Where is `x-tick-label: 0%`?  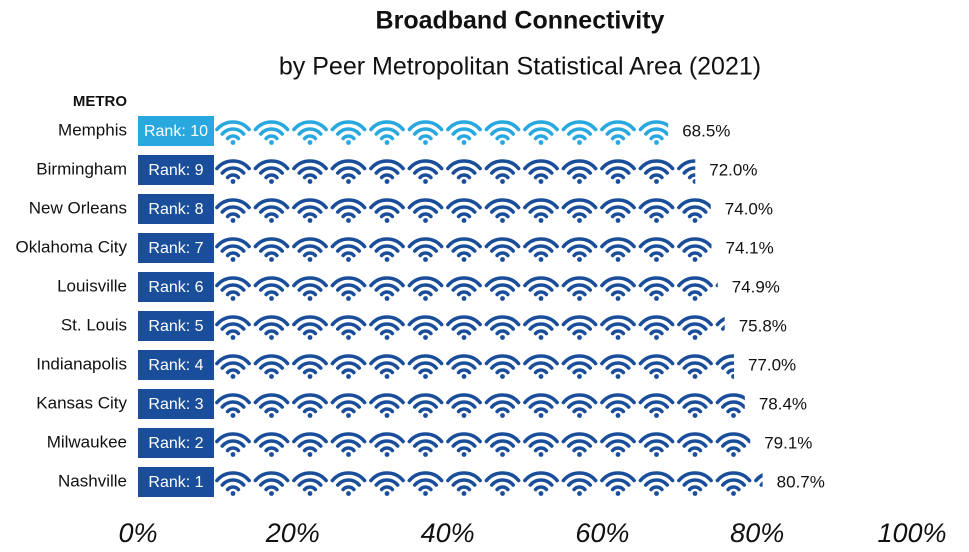
x-tick-label: 0% is located at coordinates (137, 533).